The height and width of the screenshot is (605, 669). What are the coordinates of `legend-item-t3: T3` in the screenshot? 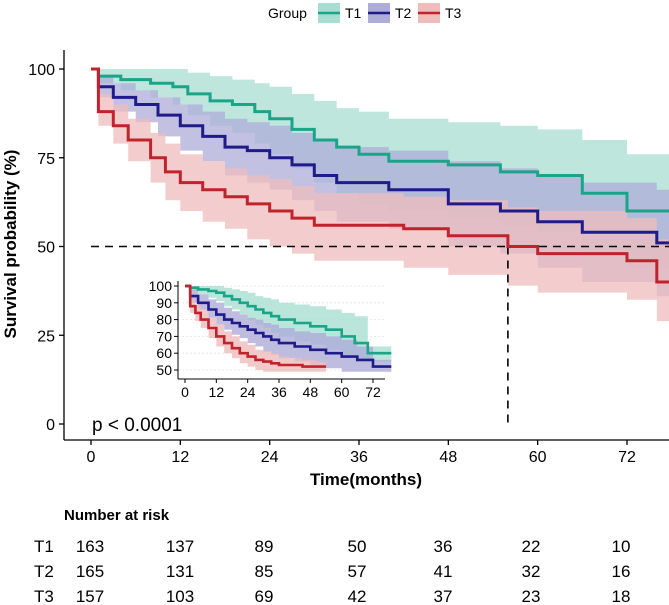 It's located at (440, 13).